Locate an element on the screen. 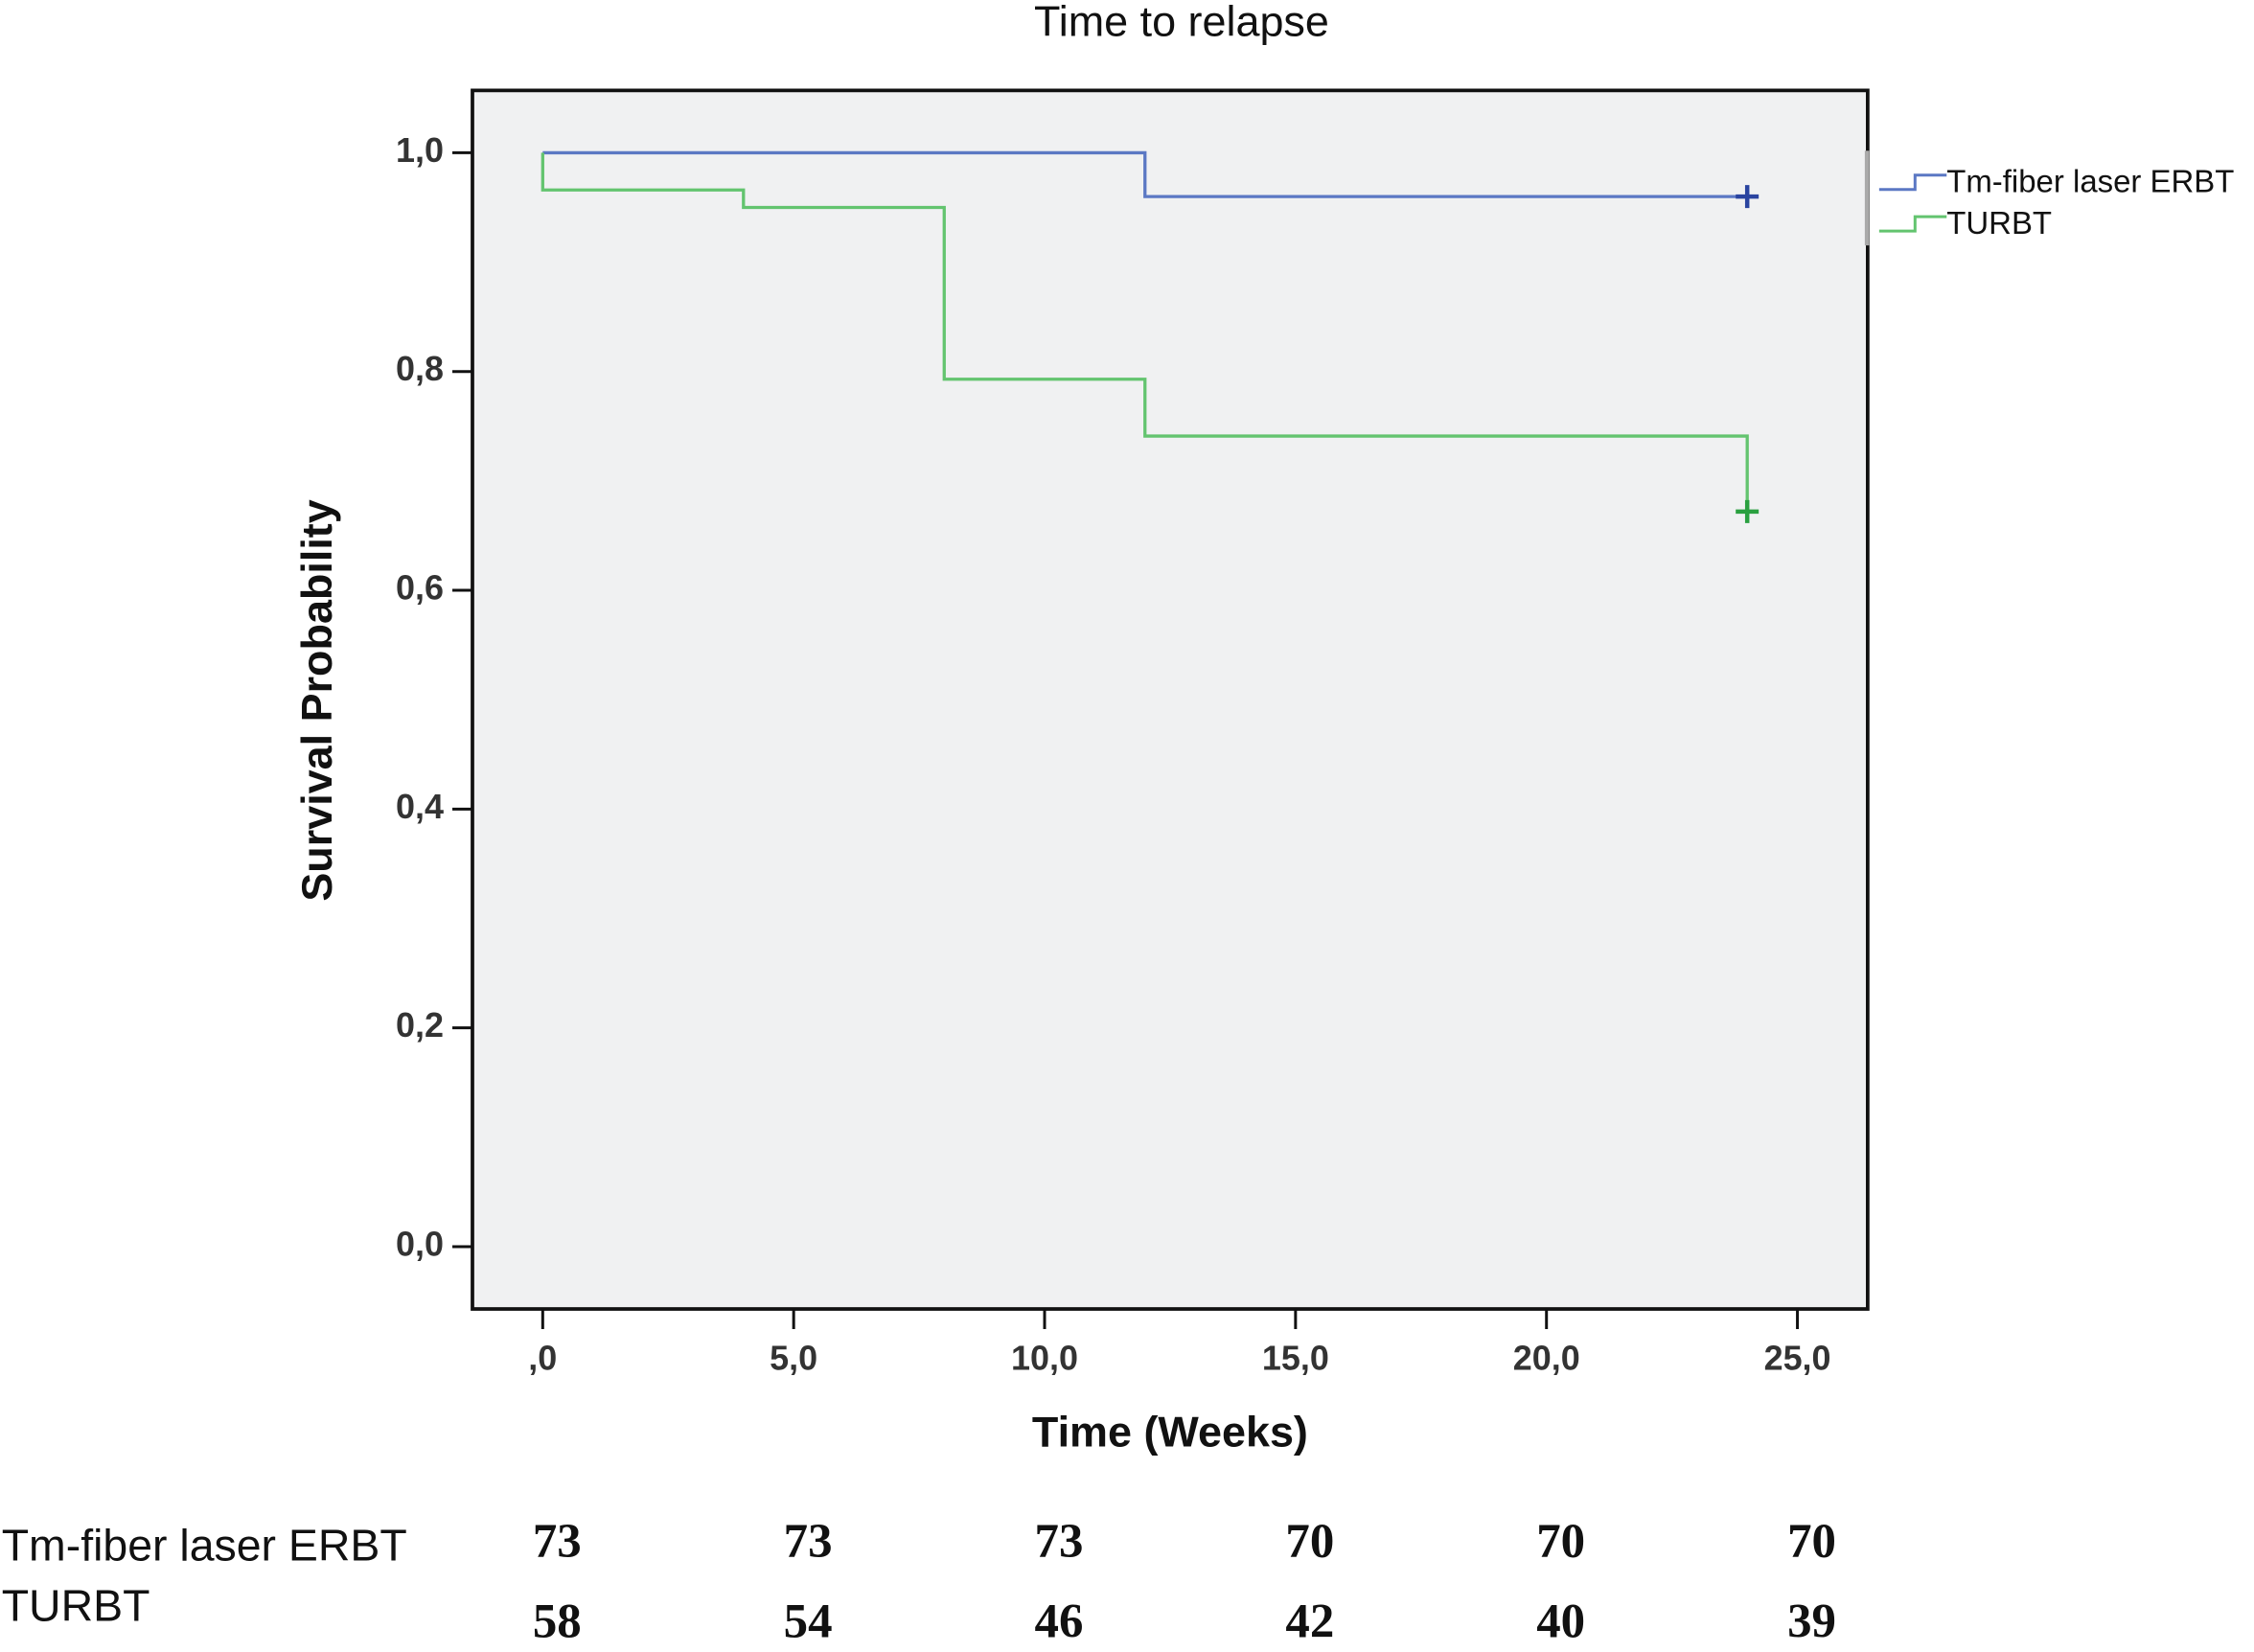  x-tick-label: 5,0 is located at coordinates (793, 1357).